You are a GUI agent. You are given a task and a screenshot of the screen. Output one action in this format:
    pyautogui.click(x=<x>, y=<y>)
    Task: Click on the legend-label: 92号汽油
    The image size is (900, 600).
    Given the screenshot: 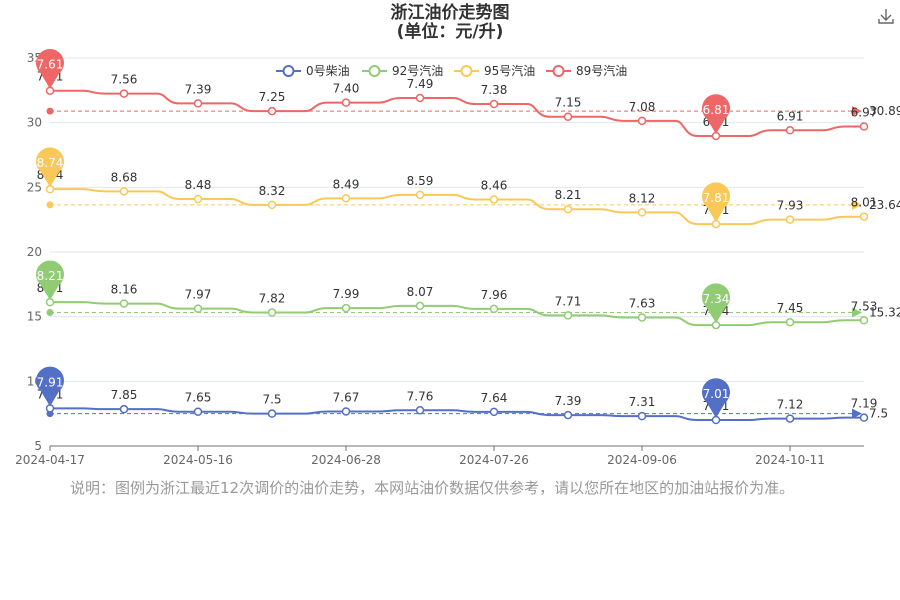 What is the action you would take?
    pyautogui.click(x=417, y=70)
    